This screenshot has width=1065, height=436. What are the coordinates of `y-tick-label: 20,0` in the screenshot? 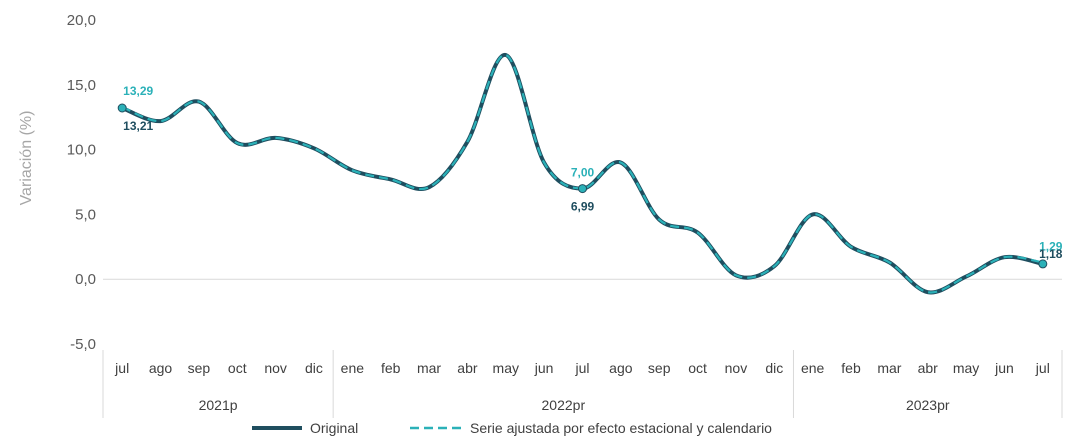 It's located at (81, 20).